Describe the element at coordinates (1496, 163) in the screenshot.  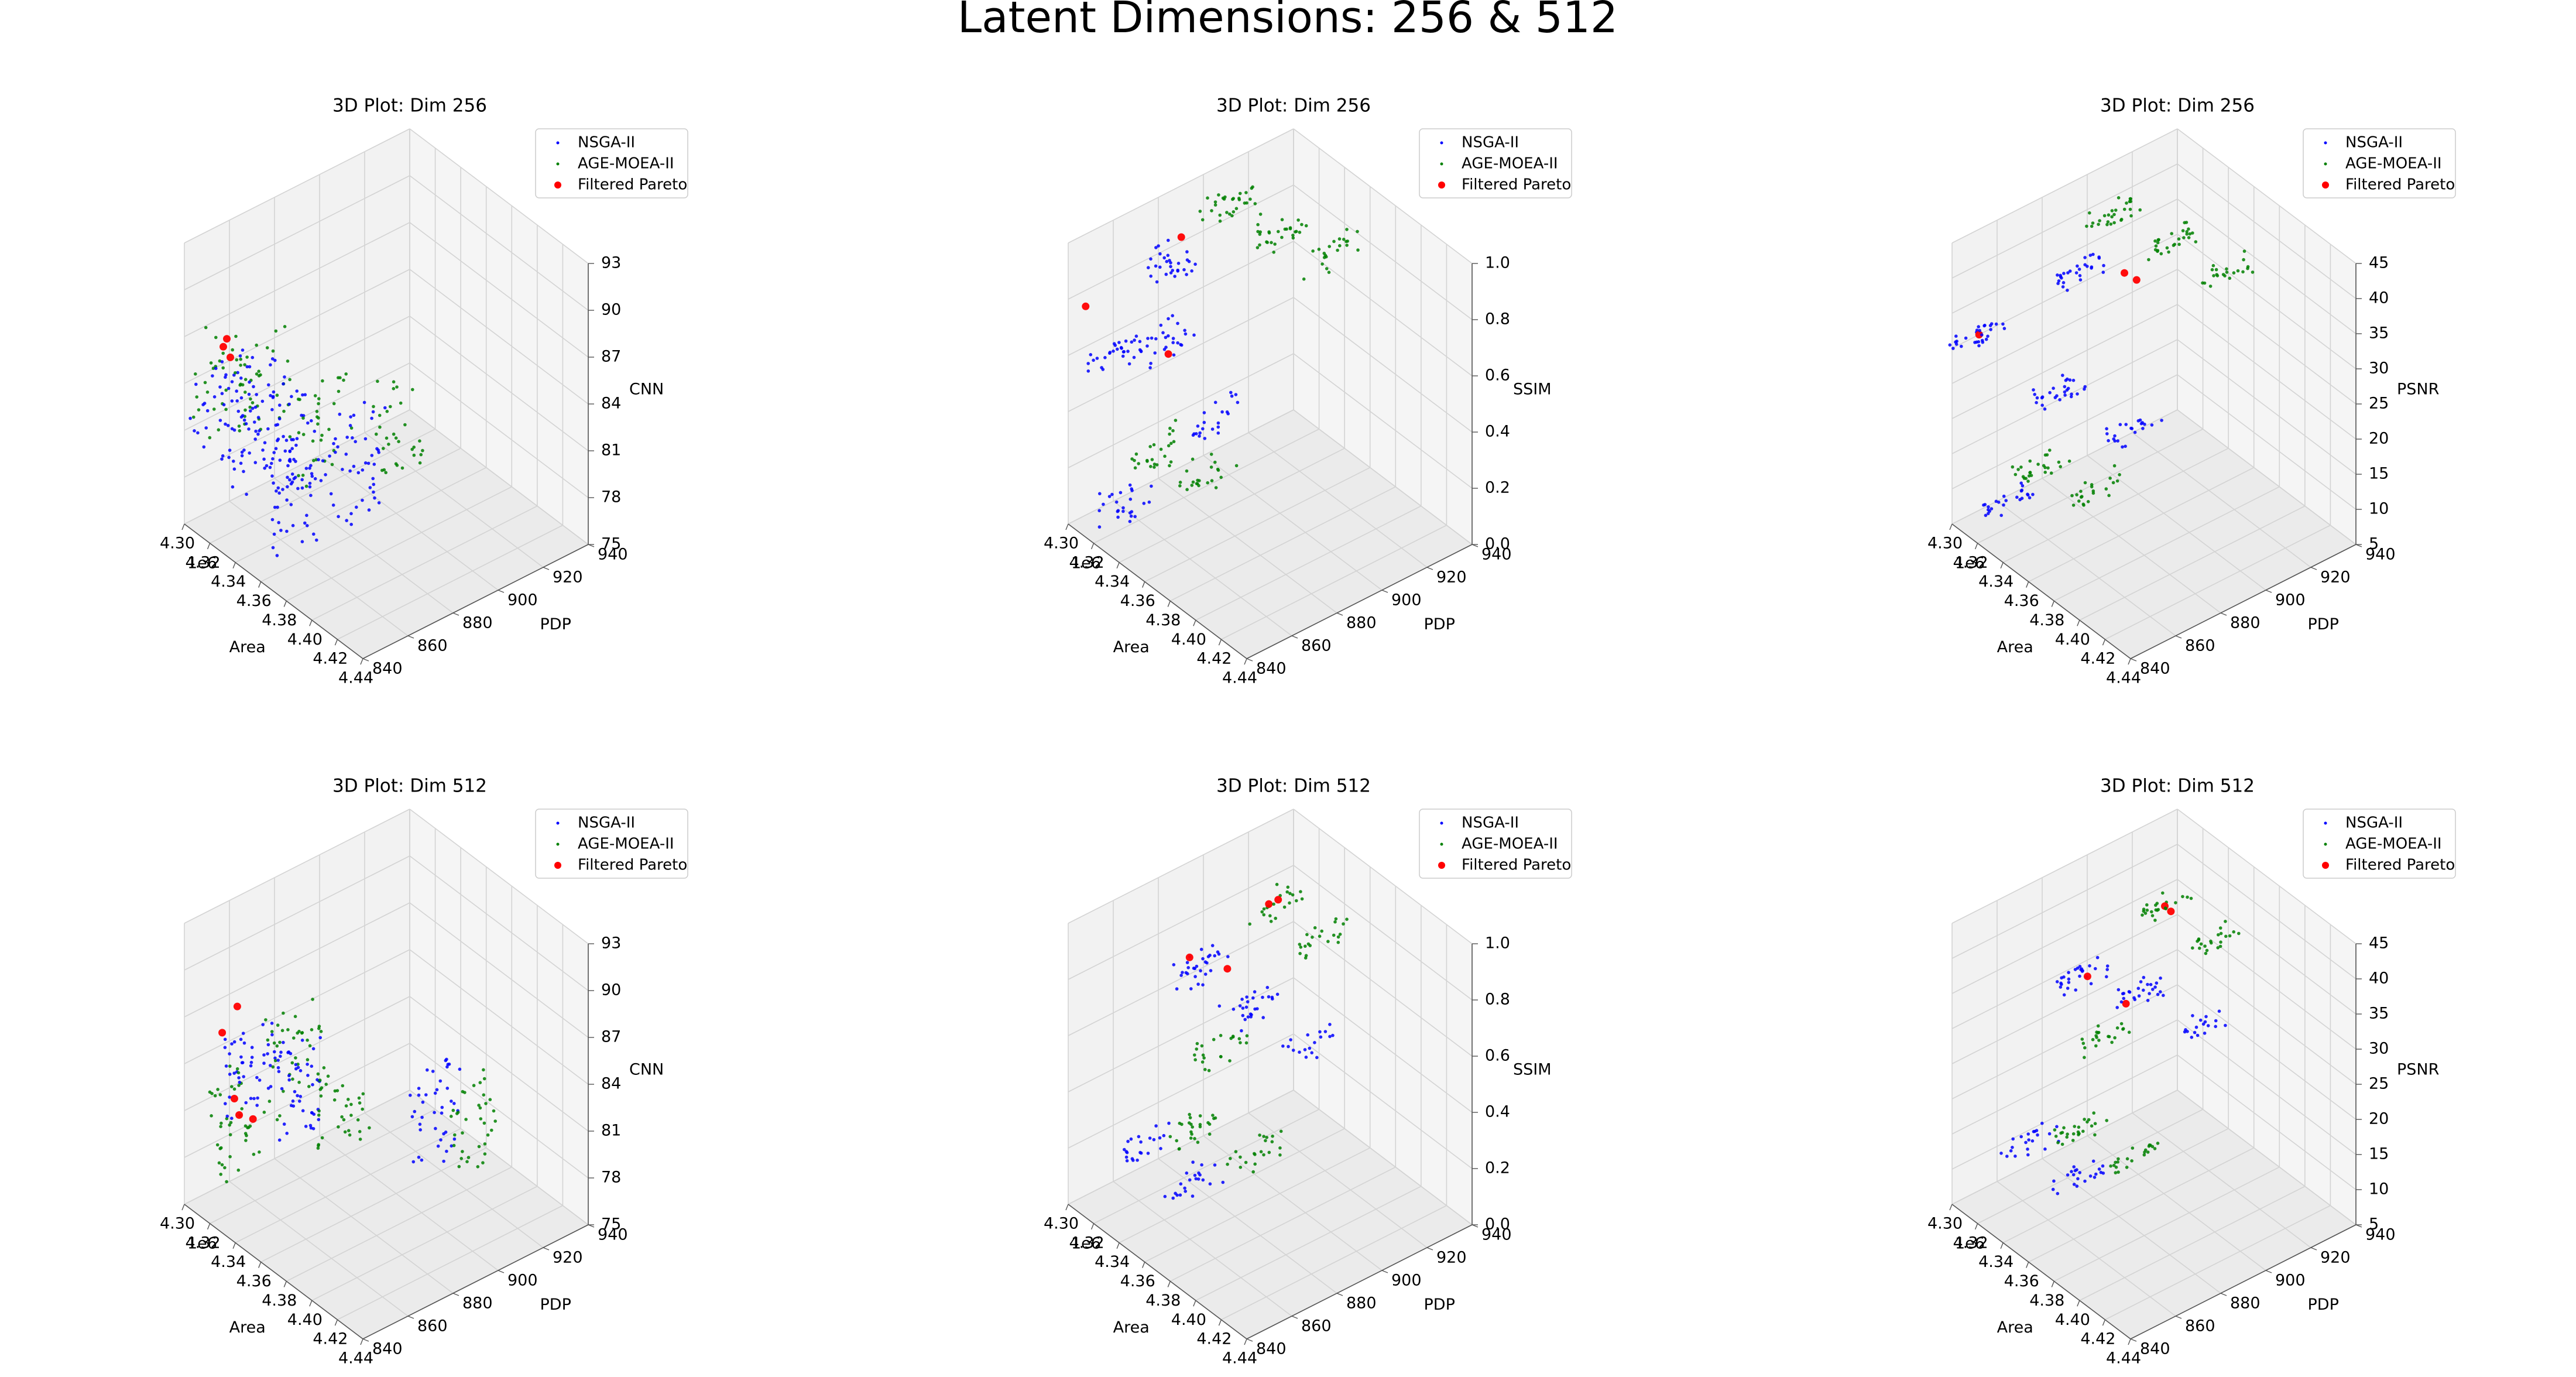
I see `legend-frame` at that location.